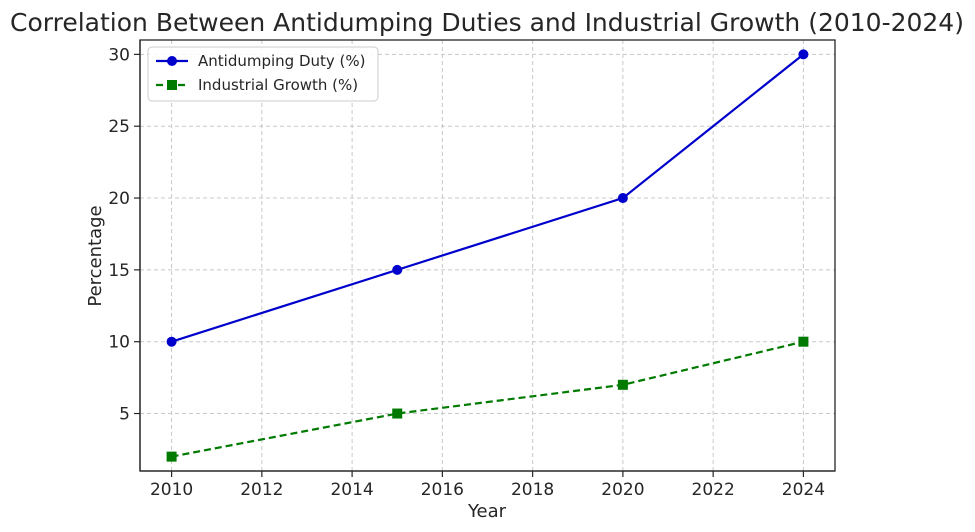 This screenshot has width=975, height=532. I want to click on y-axis-label: Percentage, so click(95, 255).